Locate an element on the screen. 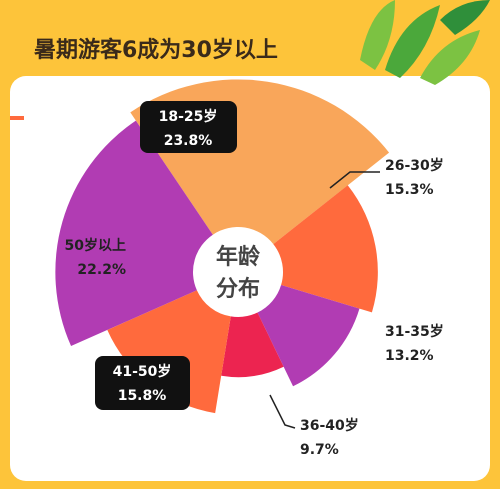 The width and height of the screenshot is (500, 489). category-label: 31-35岁 is located at coordinates (414, 331).